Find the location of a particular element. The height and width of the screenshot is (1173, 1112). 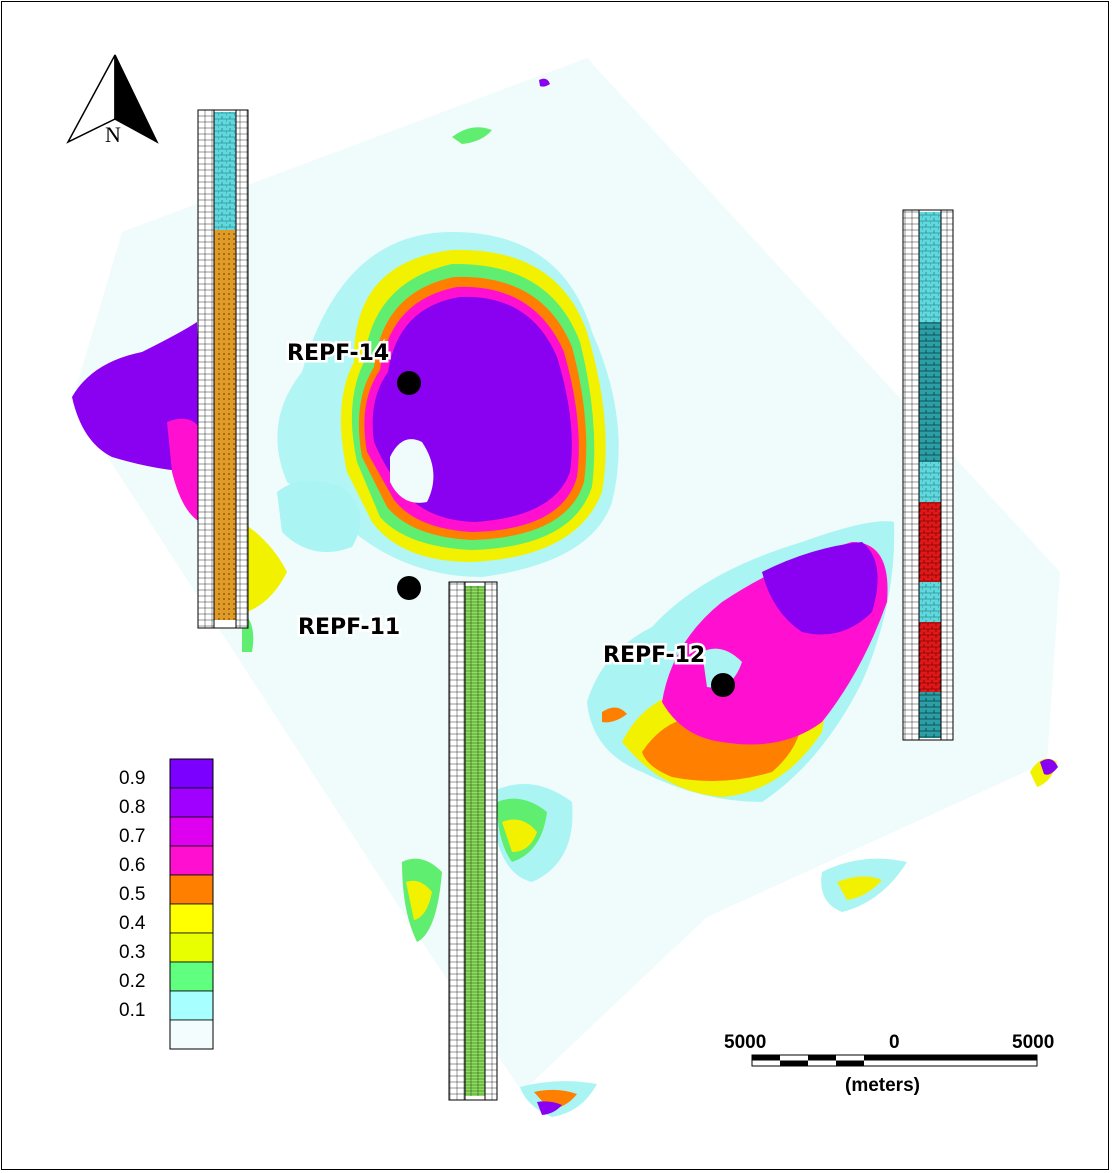

well-repf-11: REPF-11 is located at coordinates (358, 609).